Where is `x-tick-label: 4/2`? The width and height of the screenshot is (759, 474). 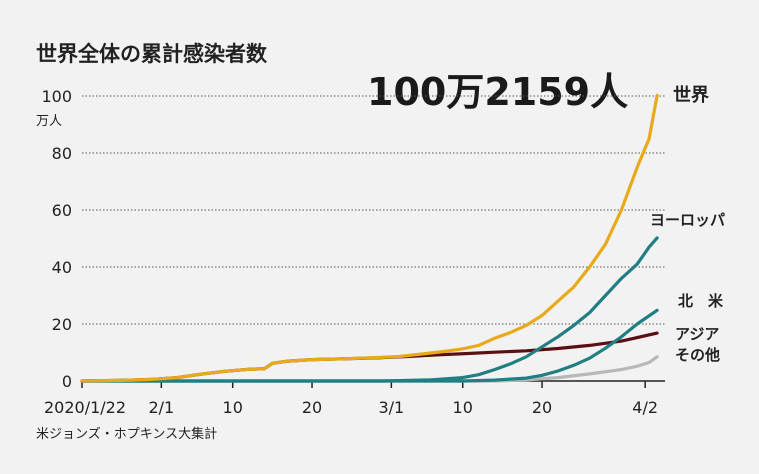 x-tick-label: 4/2 is located at coordinates (645, 407).